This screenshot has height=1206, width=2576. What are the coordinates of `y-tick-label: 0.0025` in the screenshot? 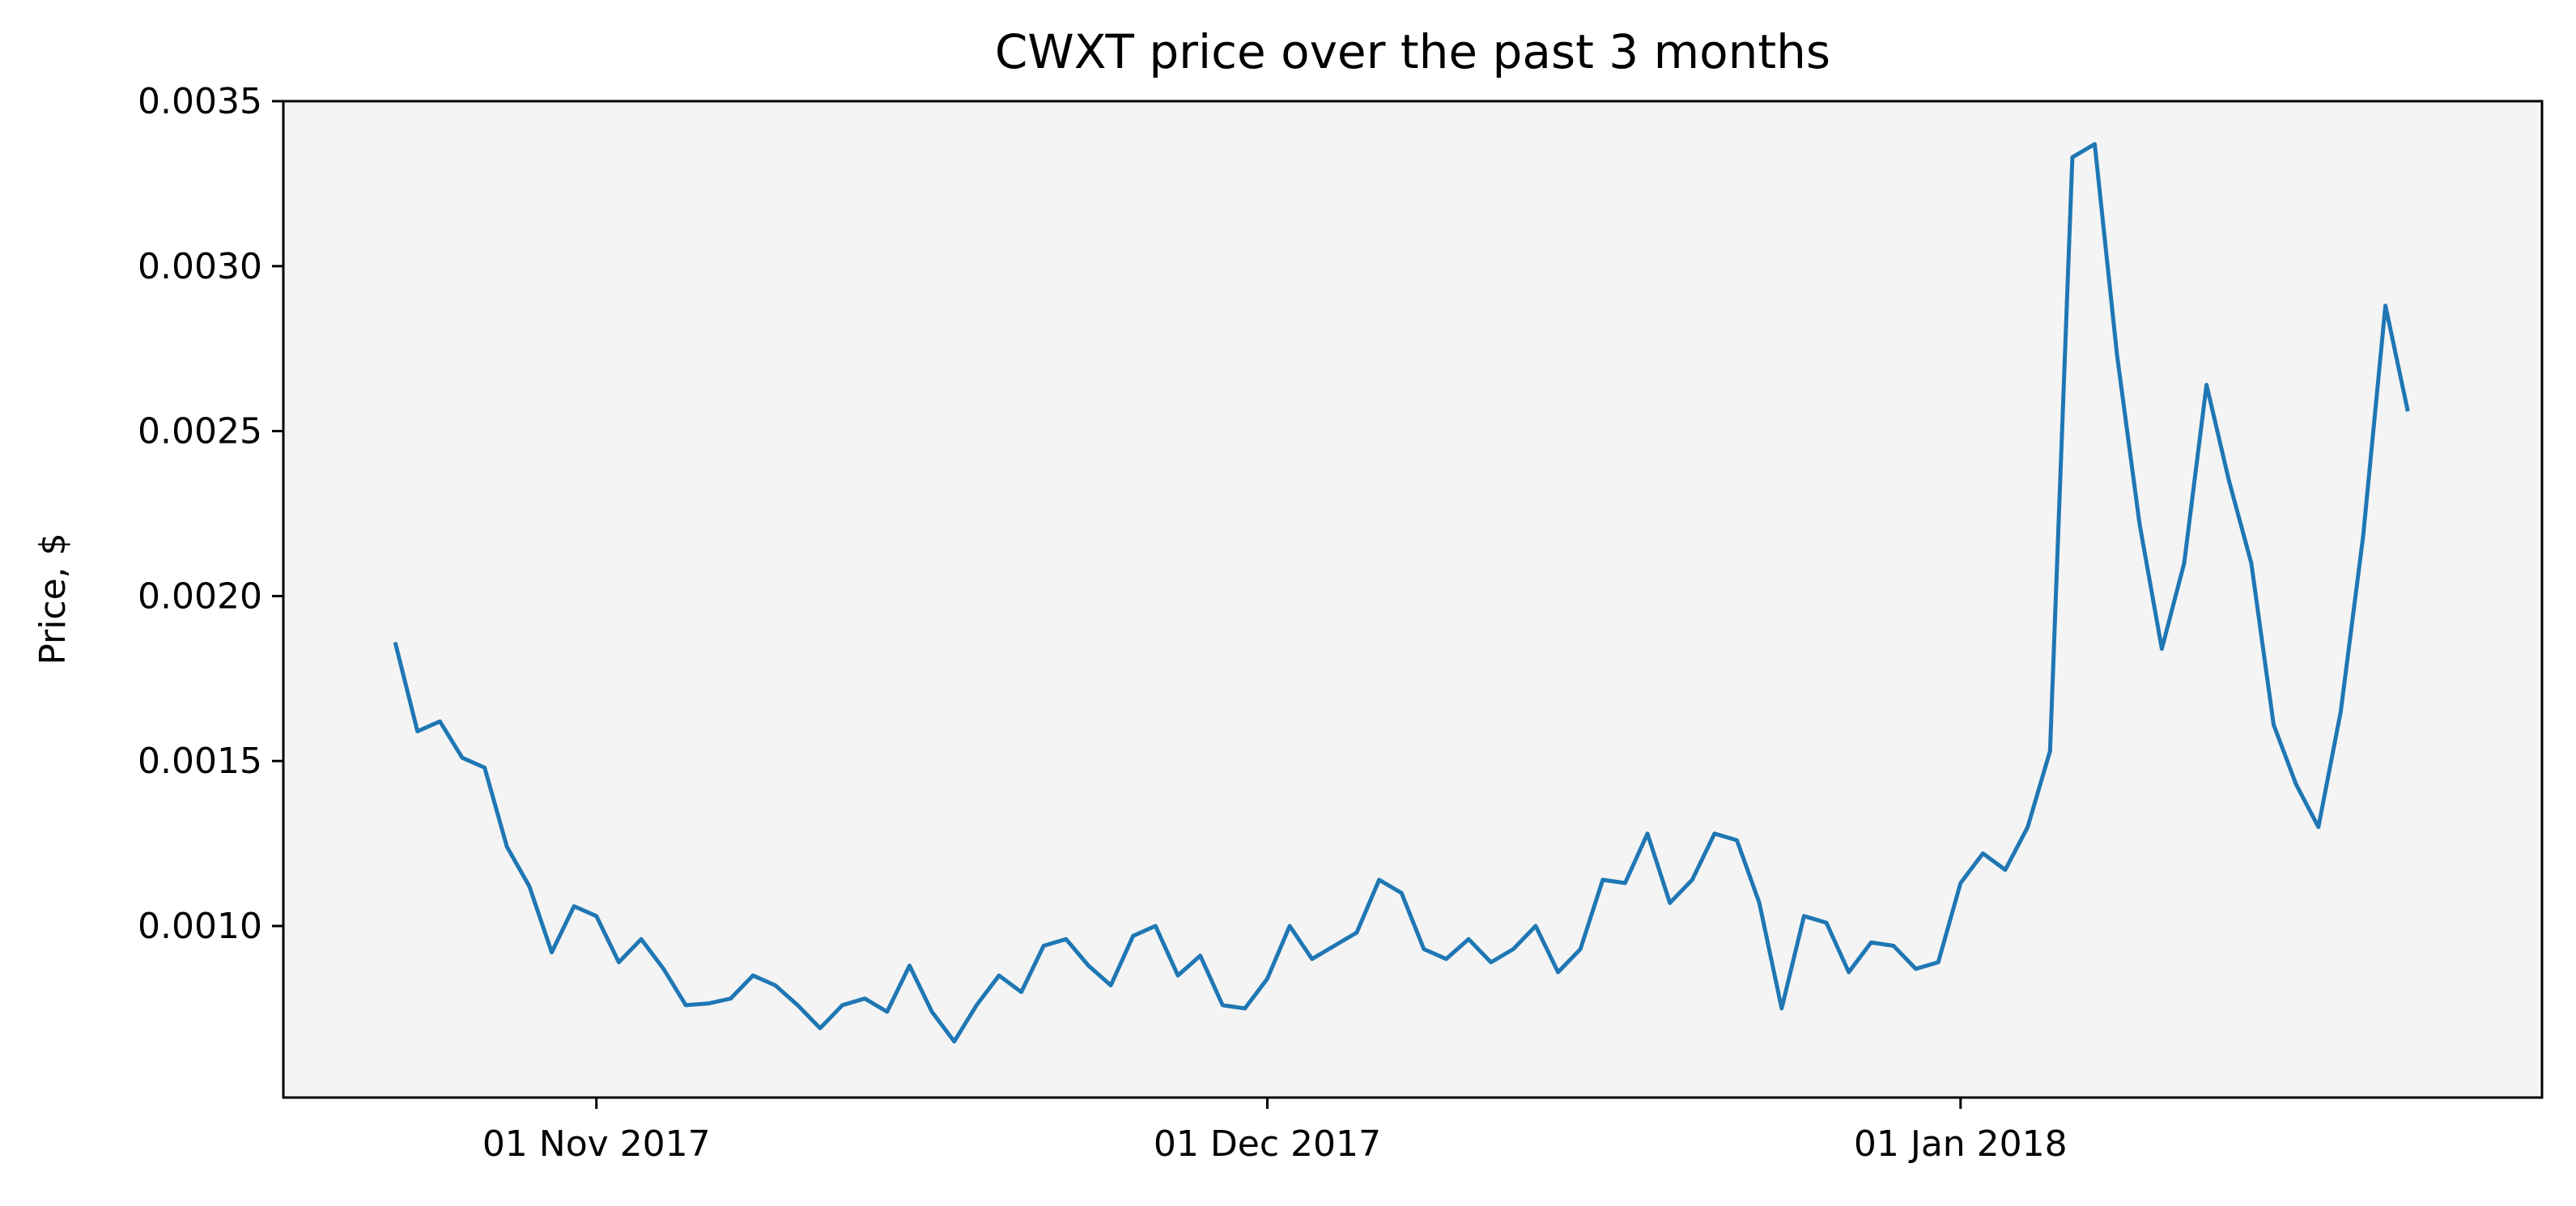 It's located at (200, 431).